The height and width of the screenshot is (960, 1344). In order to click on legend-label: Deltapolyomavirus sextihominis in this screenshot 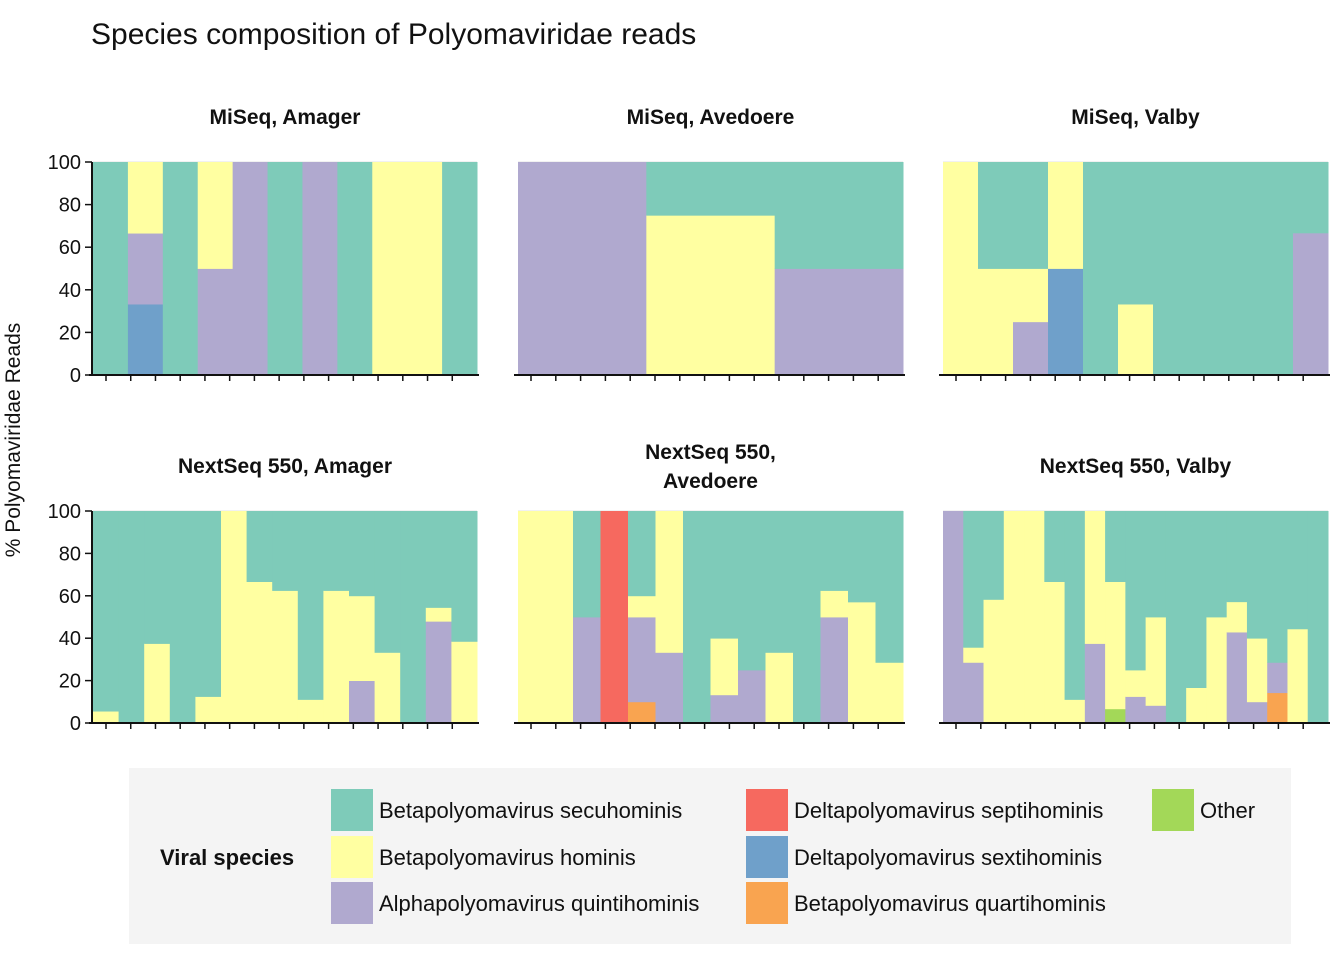, I will do `click(948, 857)`.